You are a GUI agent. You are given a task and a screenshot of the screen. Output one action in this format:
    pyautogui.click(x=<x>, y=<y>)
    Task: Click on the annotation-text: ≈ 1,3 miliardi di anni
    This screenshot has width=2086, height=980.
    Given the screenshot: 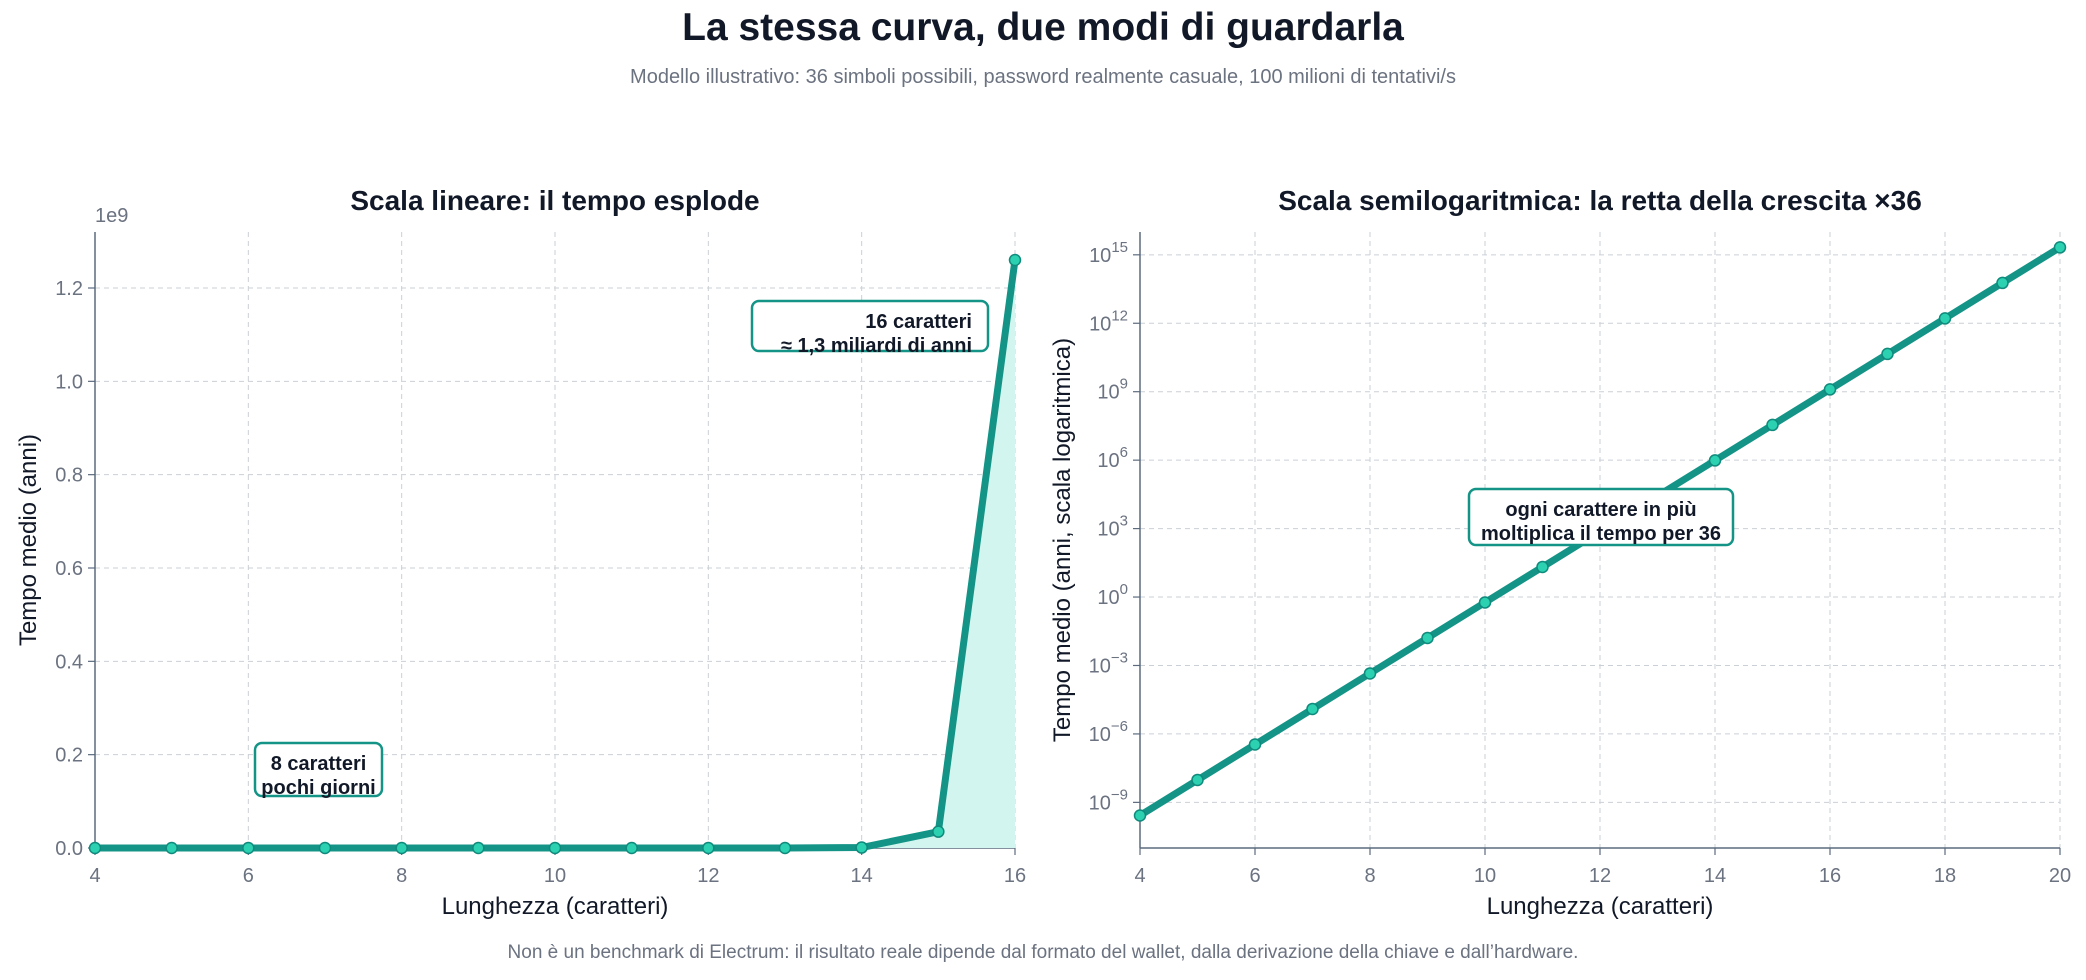 What is the action you would take?
    pyautogui.click(x=876, y=346)
    